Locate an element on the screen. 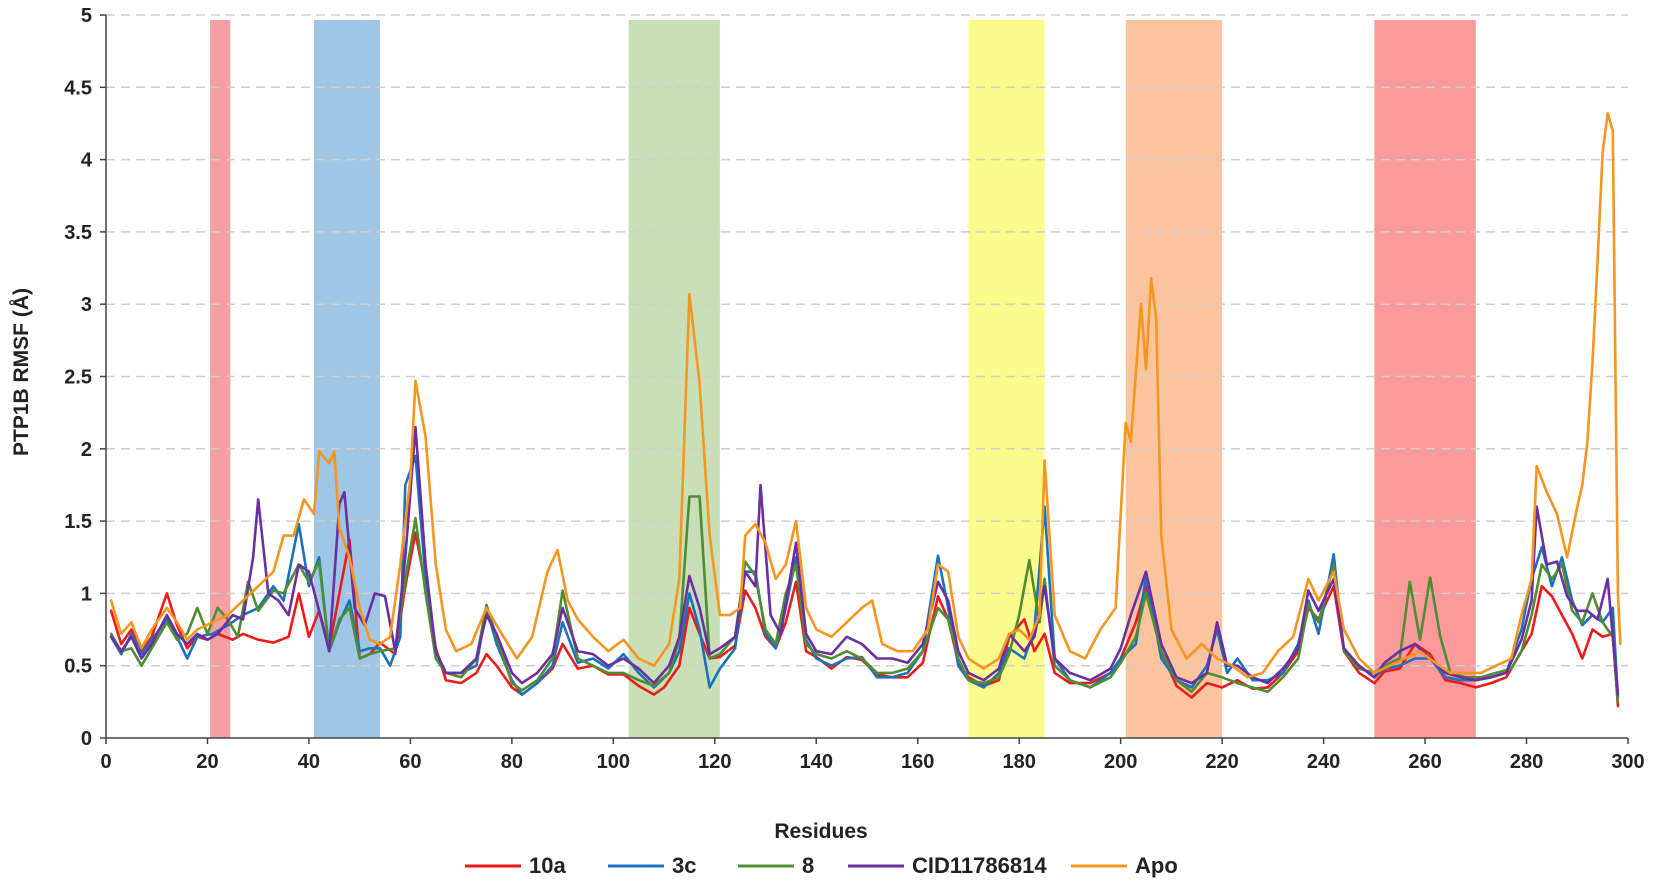  legend-label-10a: 10a is located at coordinates (547, 865).